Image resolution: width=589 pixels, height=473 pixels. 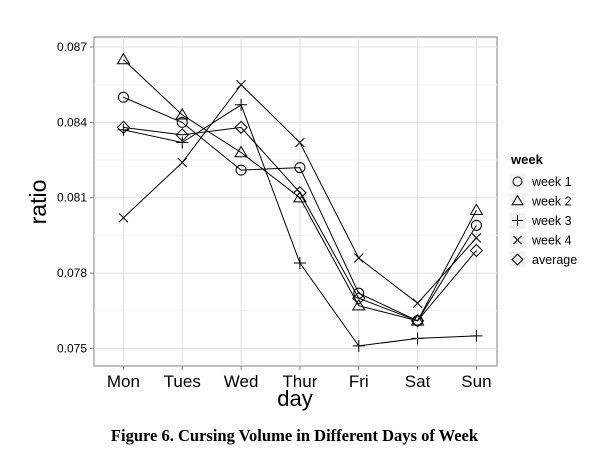 What do you see at coordinates (72, 348) in the screenshot?
I see `y-tick-label: 0.075` at bounding box center [72, 348].